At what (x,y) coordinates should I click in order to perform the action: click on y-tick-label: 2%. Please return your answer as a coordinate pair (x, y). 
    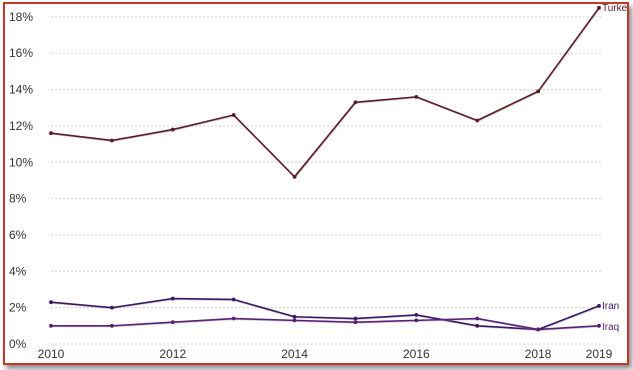
    Looking at the image, I should click on (18, 308).